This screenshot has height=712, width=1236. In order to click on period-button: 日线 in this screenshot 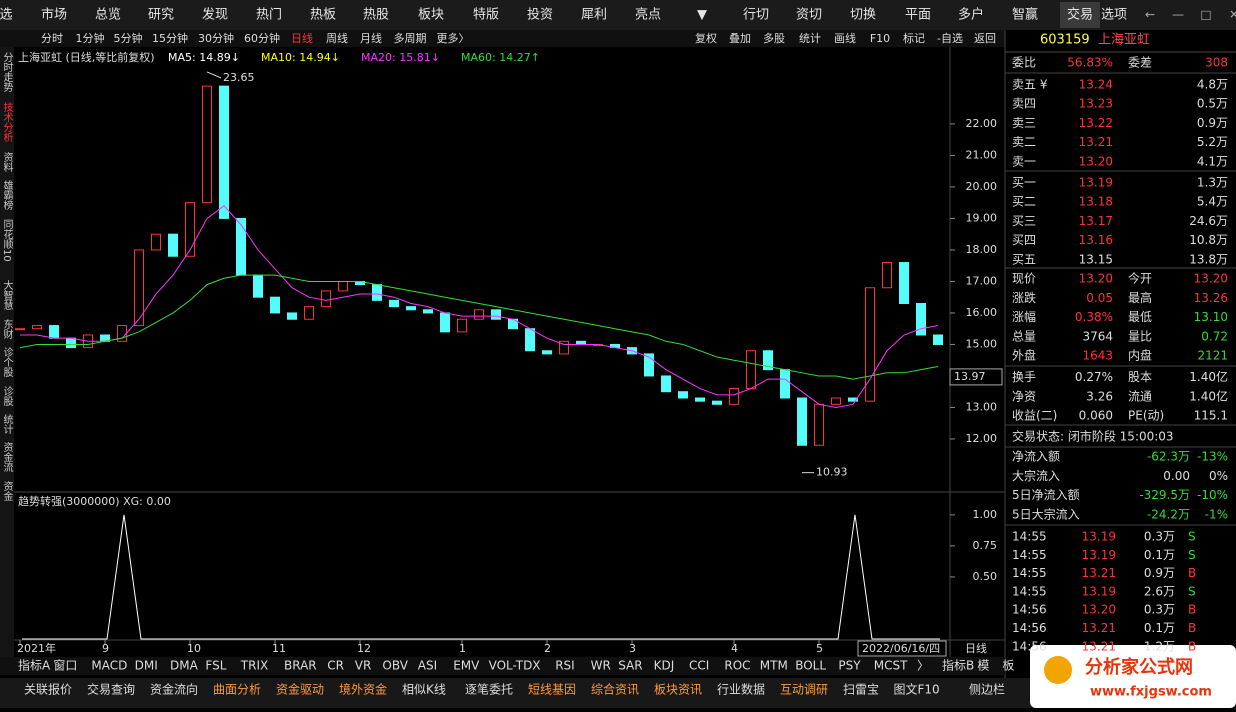, I will do `click(302, 38)`.